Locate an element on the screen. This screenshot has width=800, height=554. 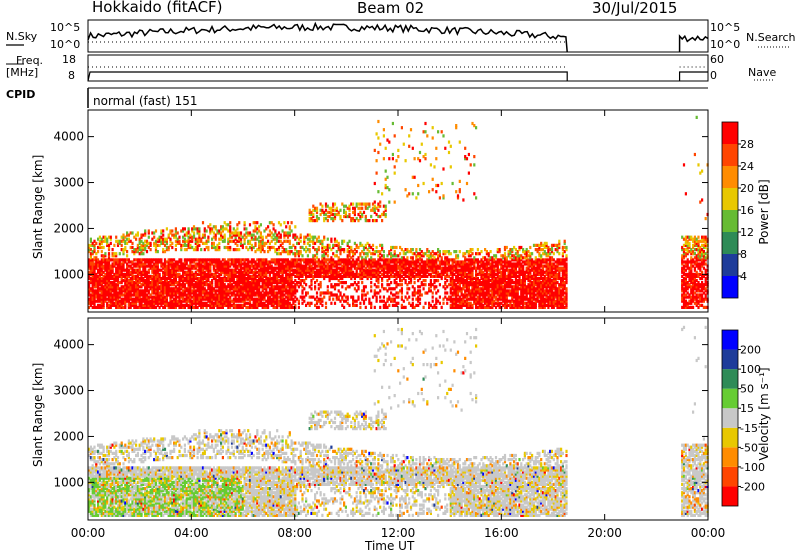
nsky-tick-bottom: 10^0 is located at coordinates (65, 44).